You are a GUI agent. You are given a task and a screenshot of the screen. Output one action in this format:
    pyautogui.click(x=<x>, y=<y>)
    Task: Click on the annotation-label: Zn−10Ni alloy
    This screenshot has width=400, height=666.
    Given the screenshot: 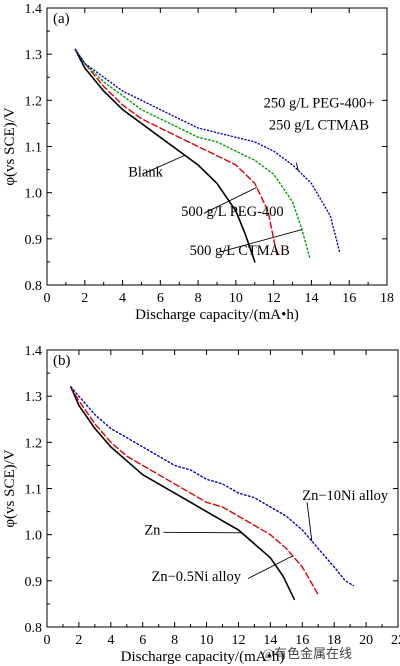 What is the action you would take?
    pyautogui.click(x=345, y=496)
    